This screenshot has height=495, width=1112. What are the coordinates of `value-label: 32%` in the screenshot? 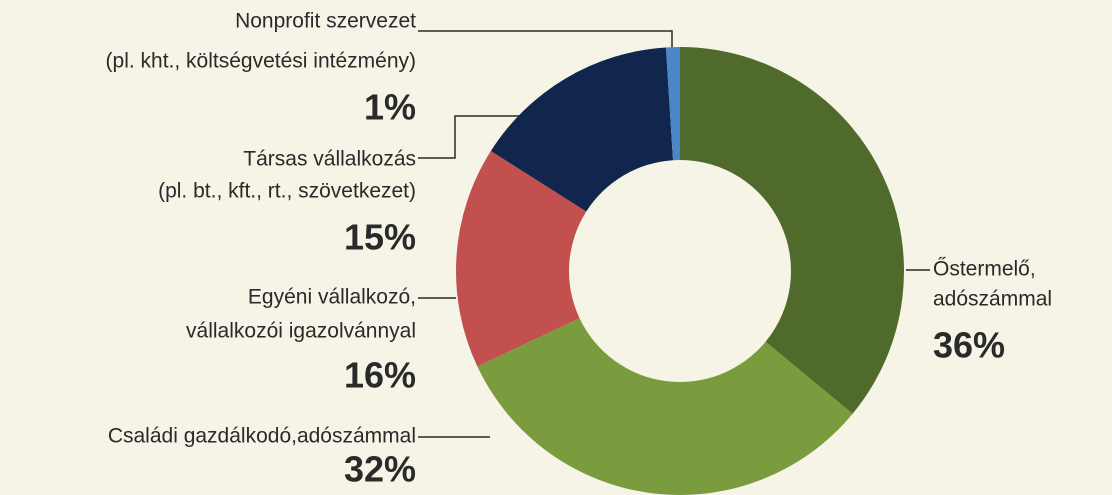 It's located at (380, 469).